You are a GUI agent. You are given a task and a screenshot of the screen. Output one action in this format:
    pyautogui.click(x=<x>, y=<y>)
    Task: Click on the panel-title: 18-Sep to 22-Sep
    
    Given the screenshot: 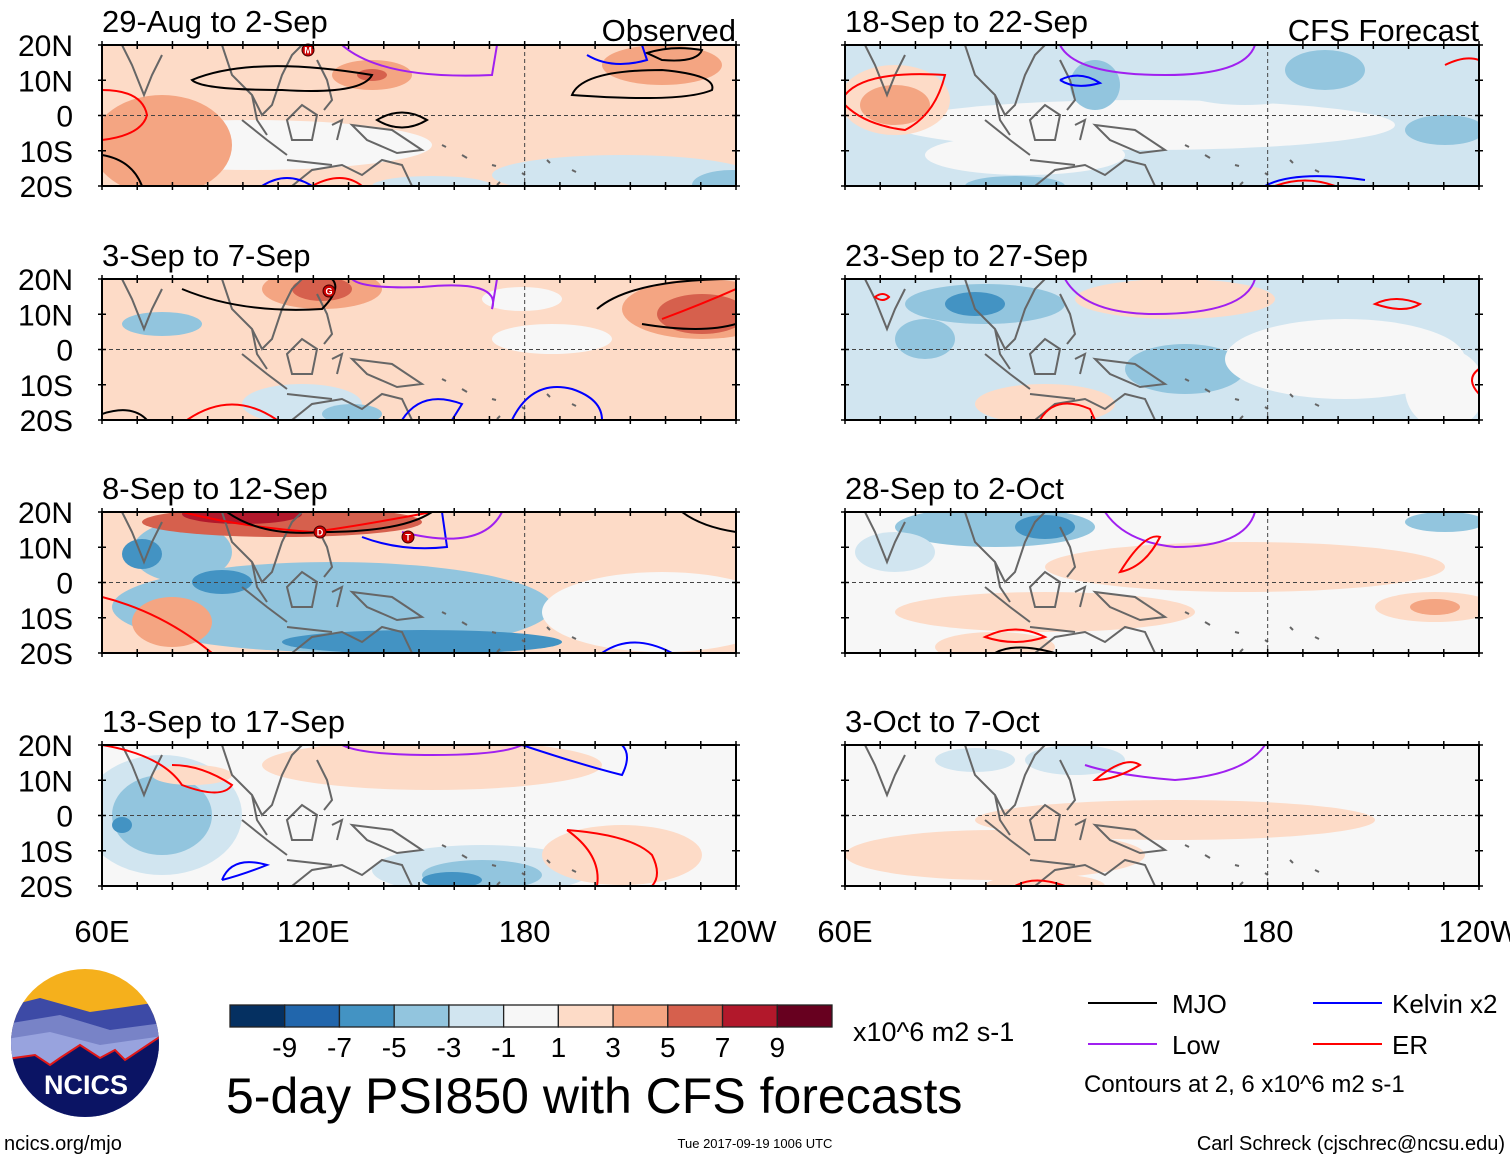 What is the action you would take?
    pyautogui.click(x=966, y=21)
    